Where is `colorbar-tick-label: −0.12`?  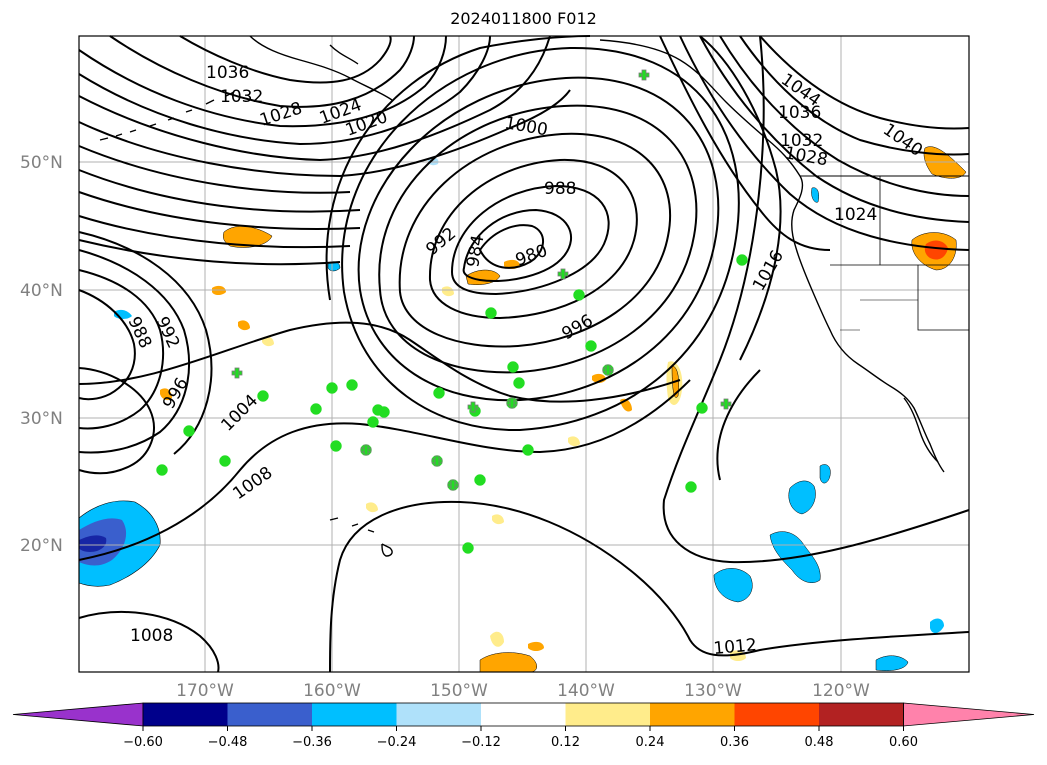
colorbar-tick-label: −0.12 is located at coordinates (481, 742).